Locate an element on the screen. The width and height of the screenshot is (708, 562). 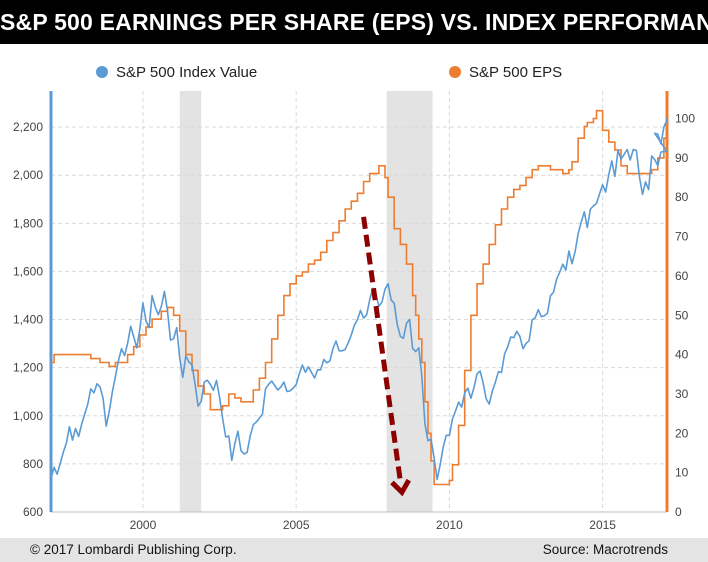
right-tick-label: 80 is located at coordinates (682, 197).